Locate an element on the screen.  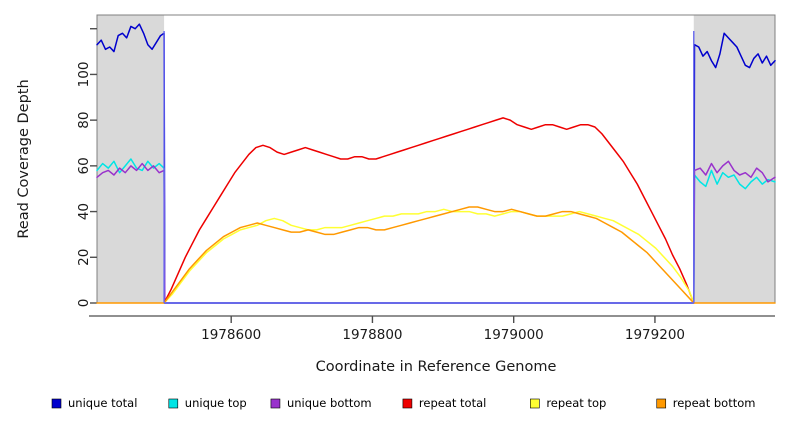
legend-swatch-repeat-bottom is located at coordinates (661, 403).